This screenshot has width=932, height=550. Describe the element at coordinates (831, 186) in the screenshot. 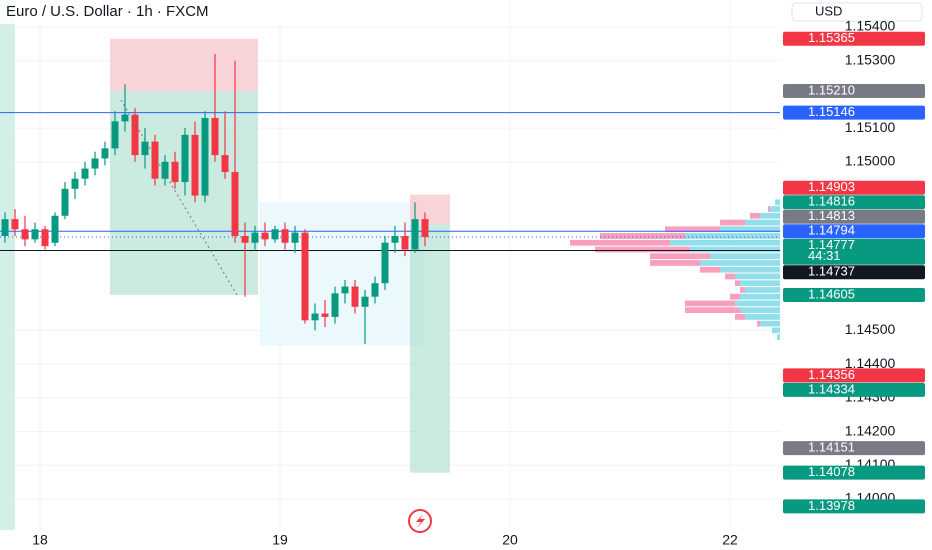

I see `price-badge-label: 1.14903` at that location.